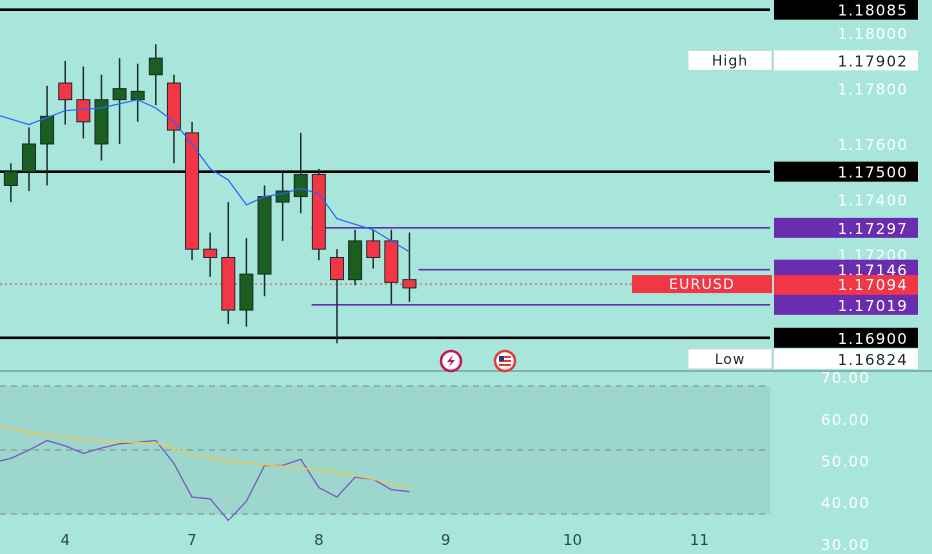  I want to click on moving-average-line, so click(205, 176).